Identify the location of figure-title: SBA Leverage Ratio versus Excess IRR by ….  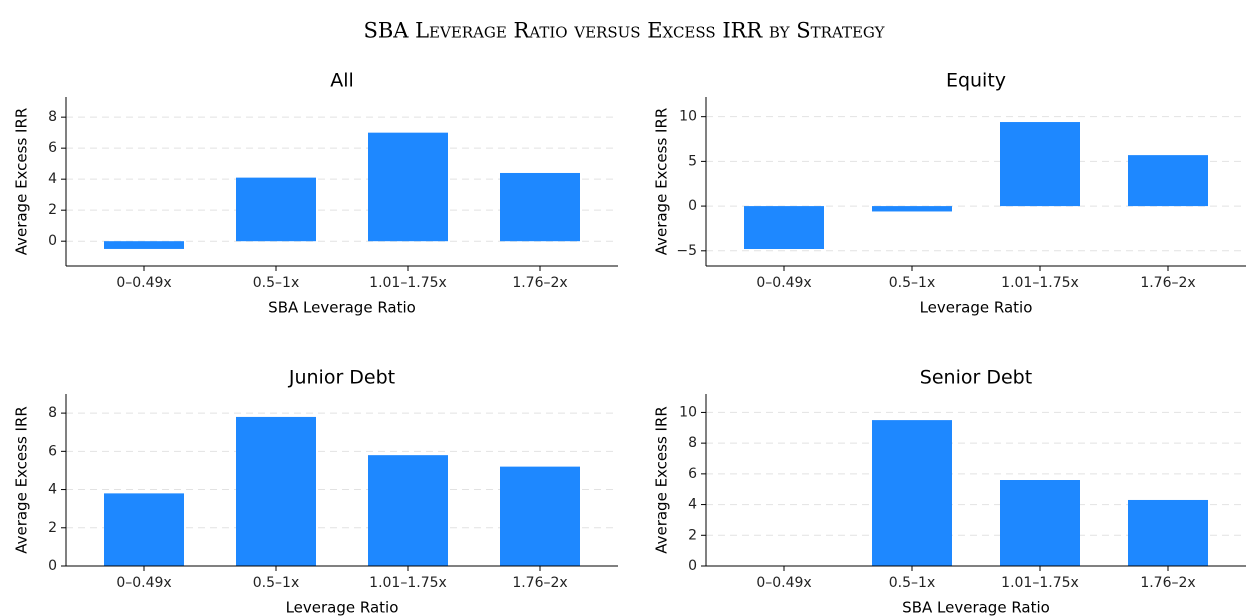
(624, 31).